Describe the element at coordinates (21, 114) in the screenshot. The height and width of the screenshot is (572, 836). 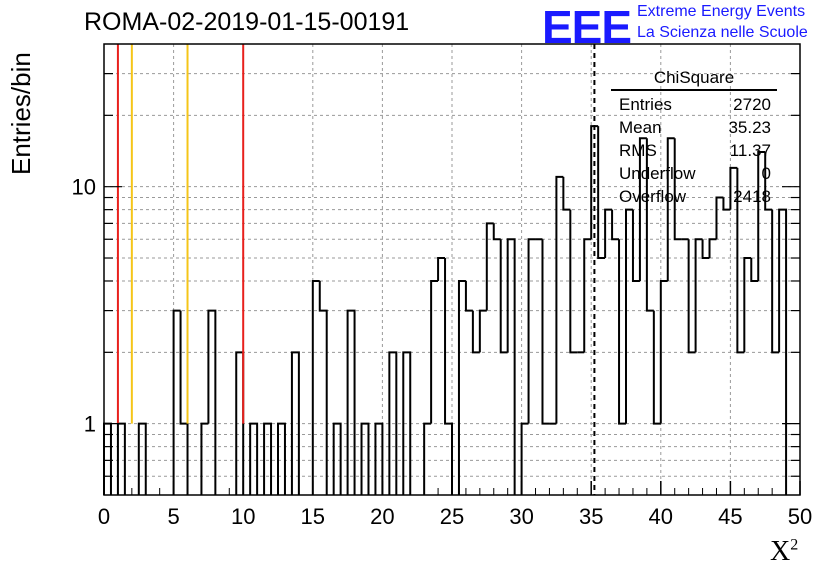
I see `y-axis-label: Entries/bin` at that location.